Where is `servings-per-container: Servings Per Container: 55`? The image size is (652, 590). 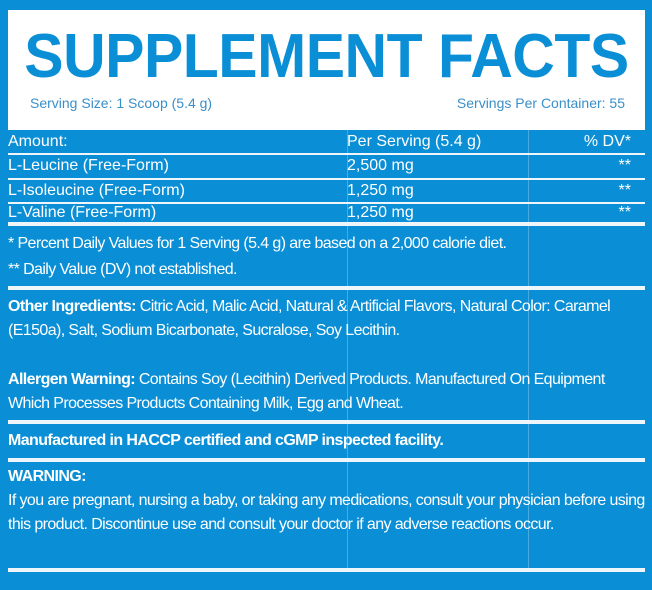 servings-per-container: Servings Per Container: 55 is located at coordinates (540, 103).